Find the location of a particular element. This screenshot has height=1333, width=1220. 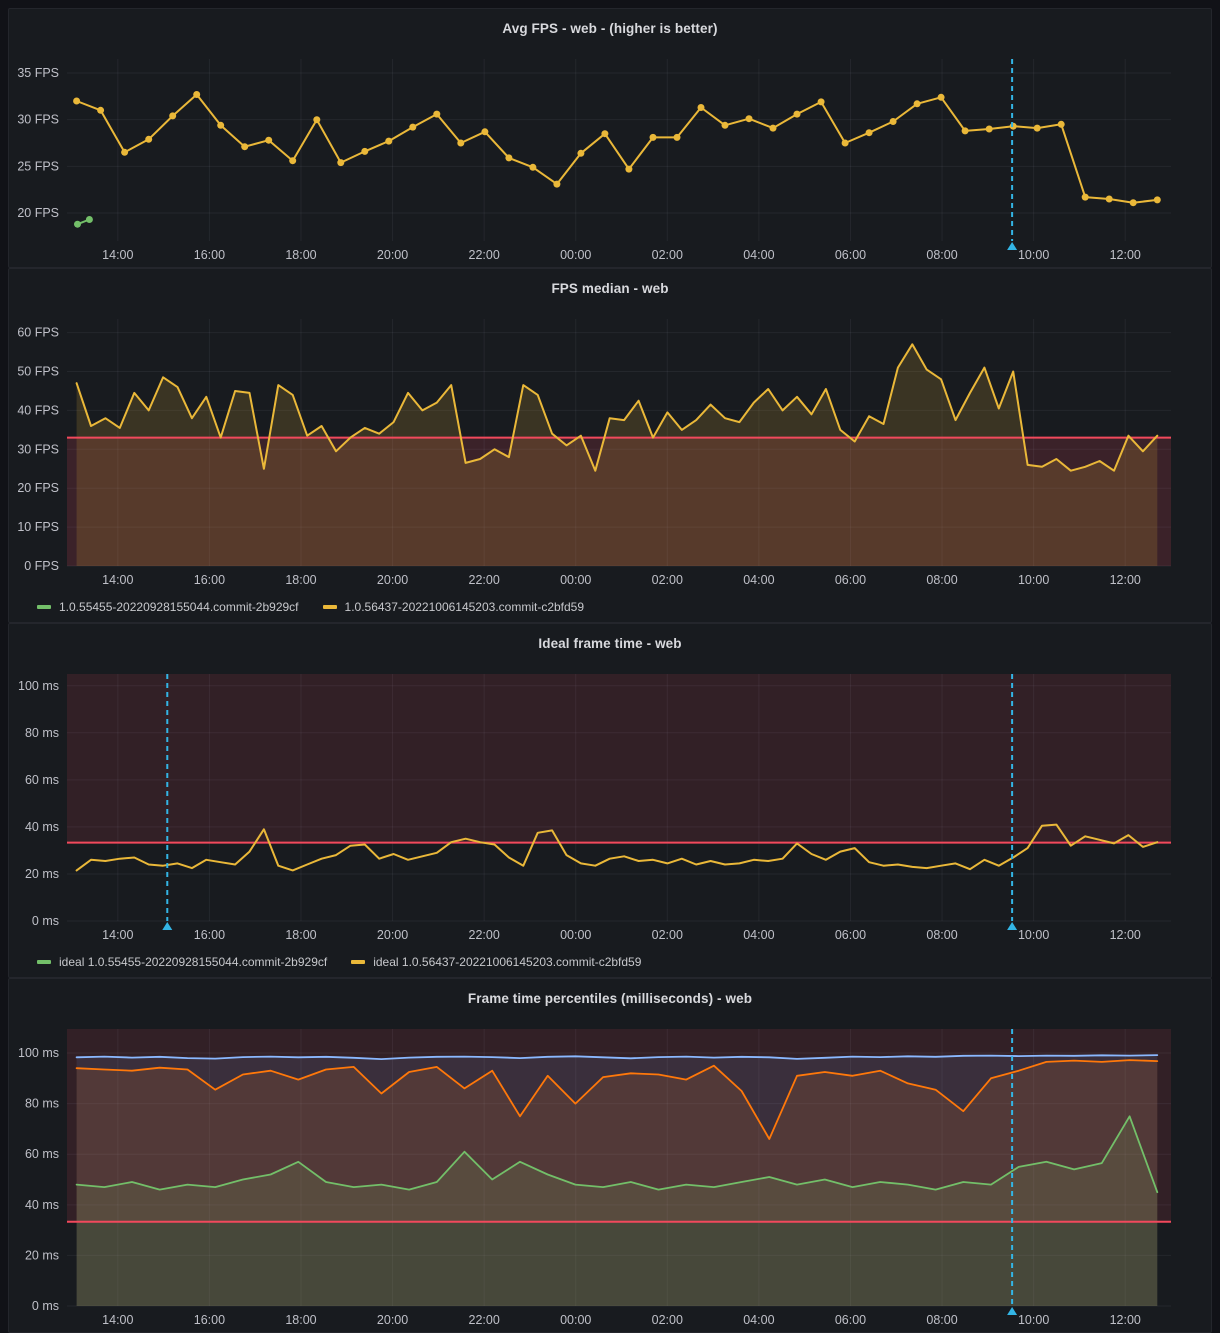

series-fill-yellow is located at coordinates (617, 455).